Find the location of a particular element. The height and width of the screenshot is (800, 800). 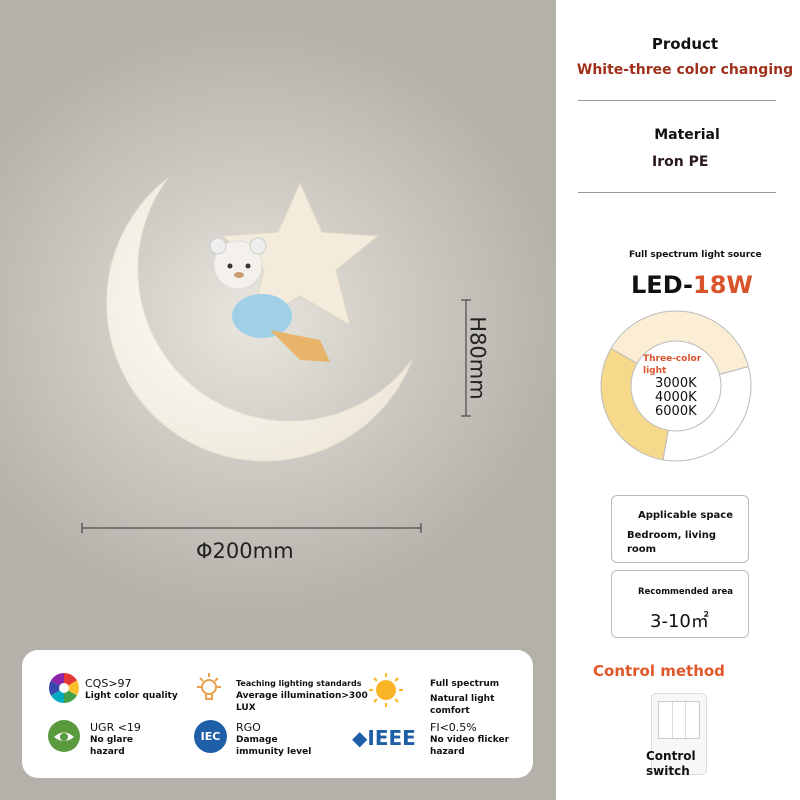

iec-logo-icon: IEC is located at coordinates (210, 736).